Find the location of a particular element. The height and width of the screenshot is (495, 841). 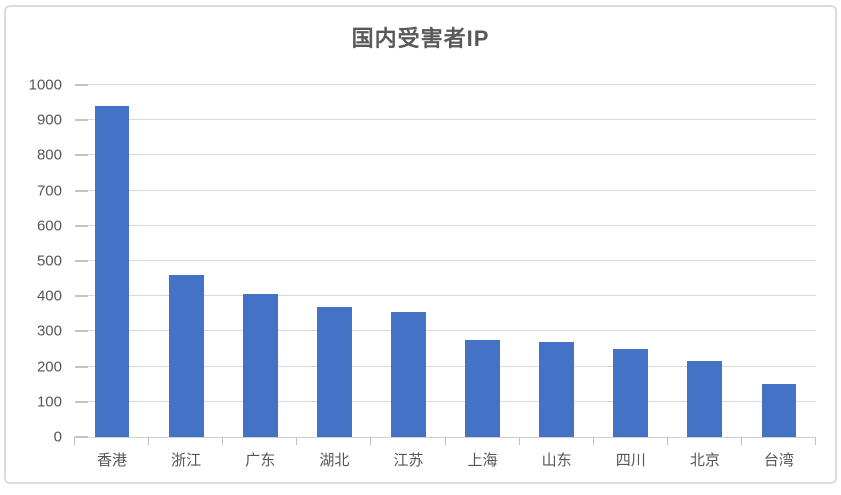

x-tick-label: 浙江 is located at coordinates (186, 460).